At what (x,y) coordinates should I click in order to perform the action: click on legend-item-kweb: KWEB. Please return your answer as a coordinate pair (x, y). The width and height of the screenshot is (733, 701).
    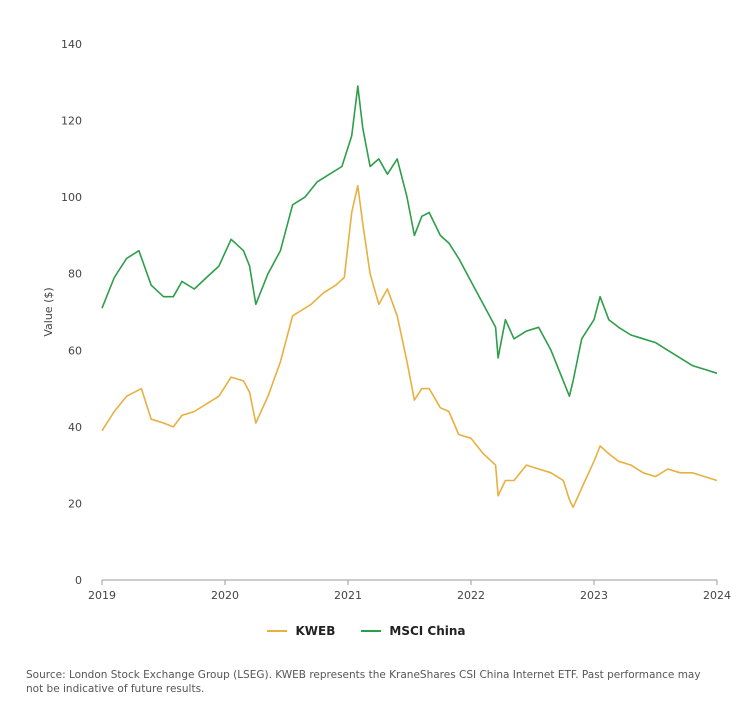
    Looking at the image, I should click on (301, 631).